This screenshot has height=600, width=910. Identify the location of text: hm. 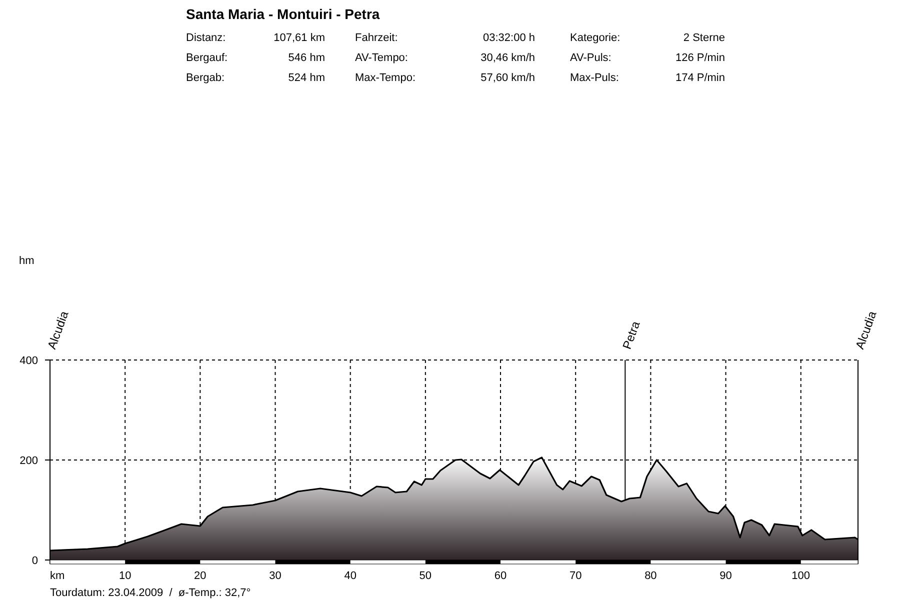
(26, 261).